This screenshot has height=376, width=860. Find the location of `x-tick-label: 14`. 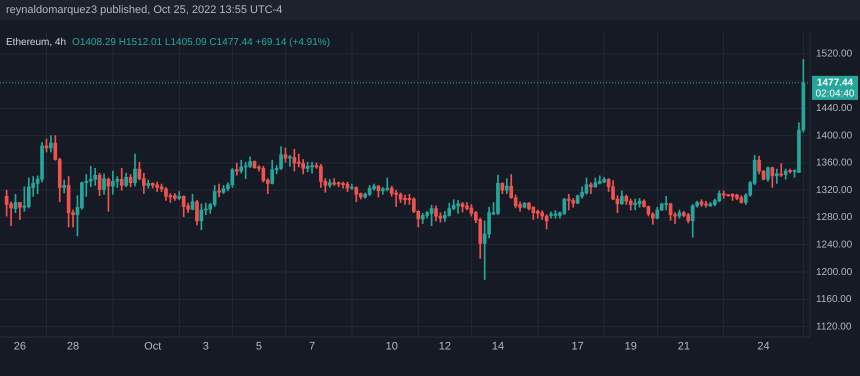

x-tick-label: 14 is located at coordinates (498, 346).